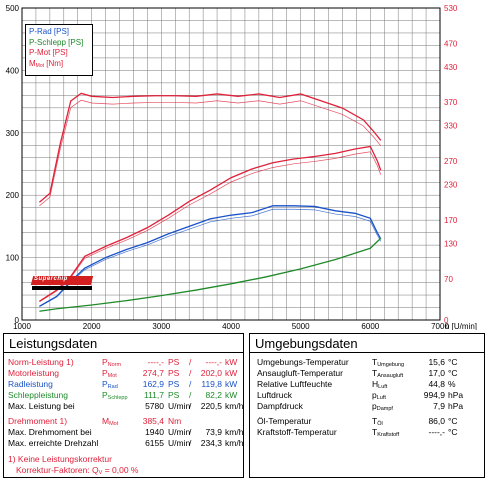 The image size is (489, 481). What do you see at coordinates (155, 362) in the screenshot?
I see `ld-row-value1: ----,-` at bounding box center [155, 362].